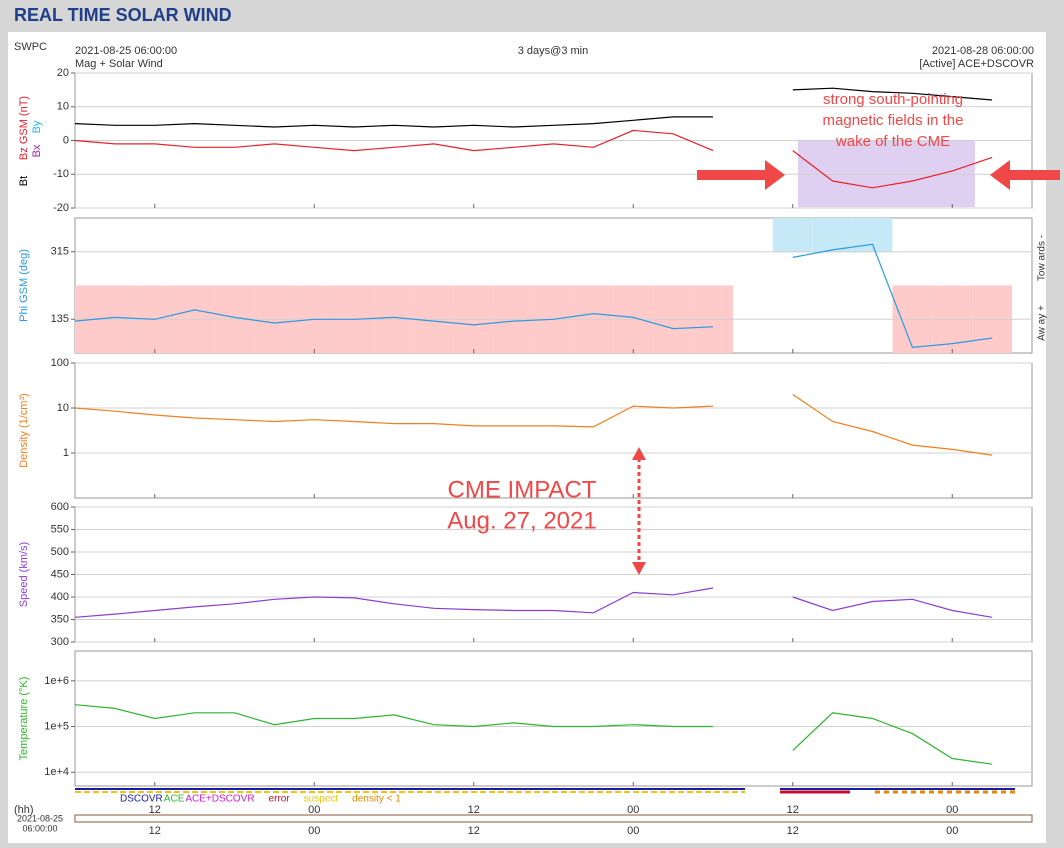 This screenshot has width=1064, height=848. What do you see at coordinates (24, 128) in the screenshot?
I see `y-axis-label: Bz GSM (nT)` at bounding box center [24, 128].